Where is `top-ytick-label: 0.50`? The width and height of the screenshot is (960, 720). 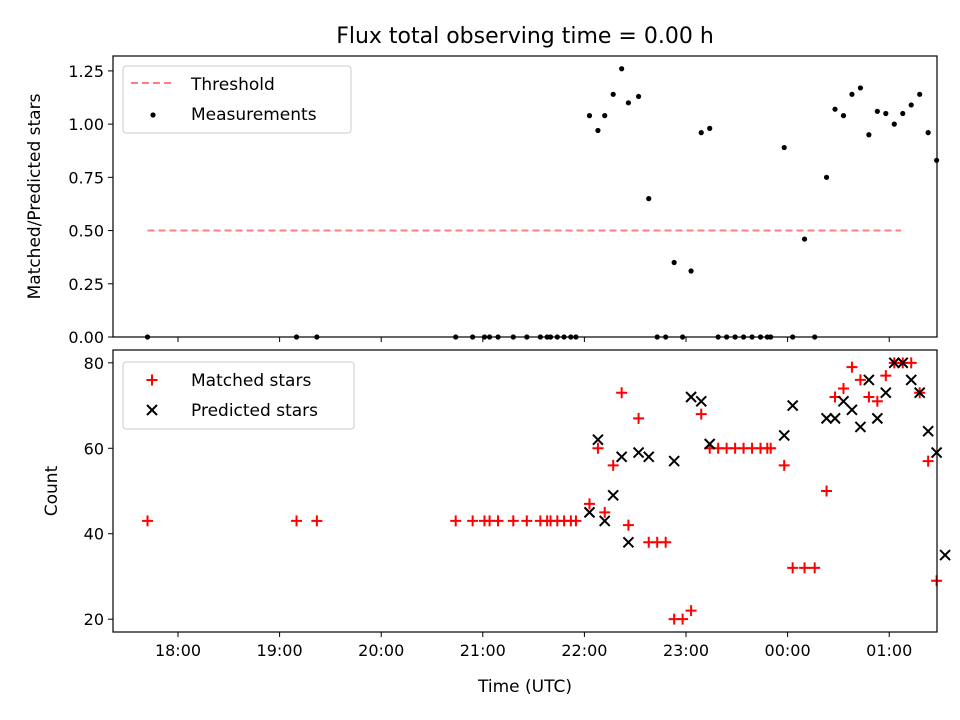
top-ytick-label: 0.50 is located at coordinates (86, 231).